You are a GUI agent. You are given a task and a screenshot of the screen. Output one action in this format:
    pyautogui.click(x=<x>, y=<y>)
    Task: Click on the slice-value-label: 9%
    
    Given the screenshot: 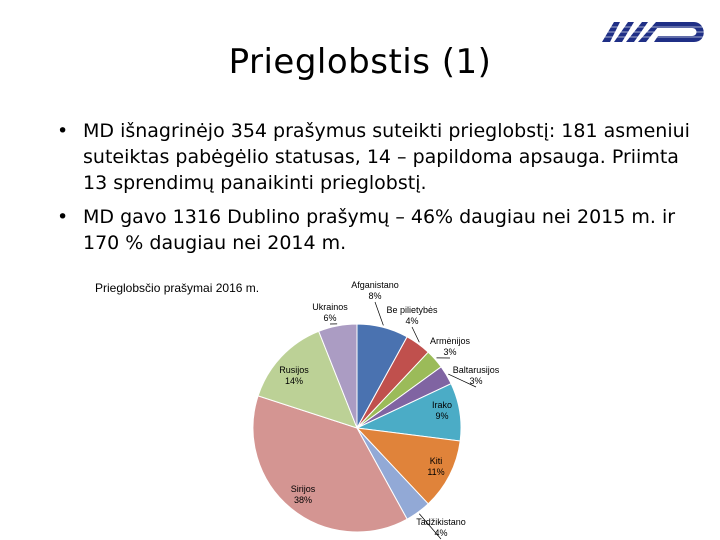 What is the action you would take?
    pyautogui.click(x=441, y=416)
    